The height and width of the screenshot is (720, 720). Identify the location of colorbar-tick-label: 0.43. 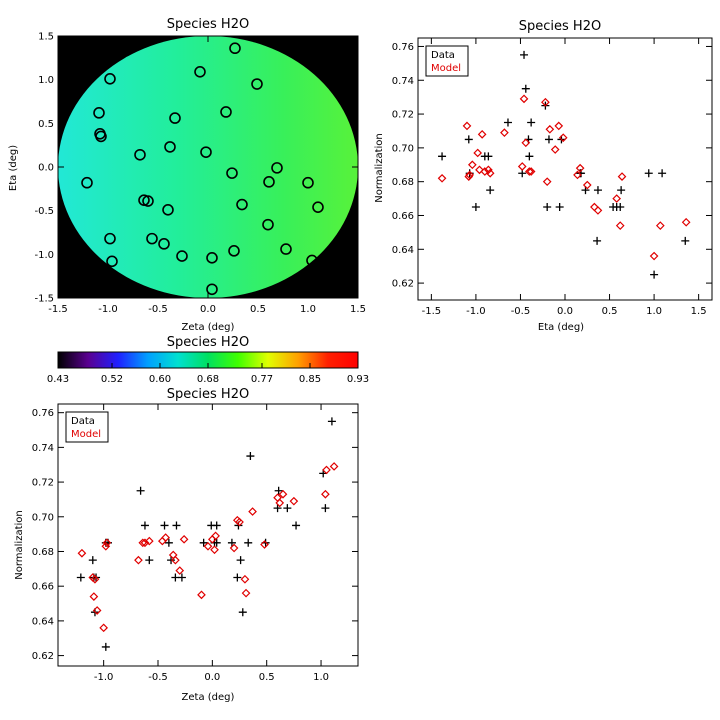
(58, 379).